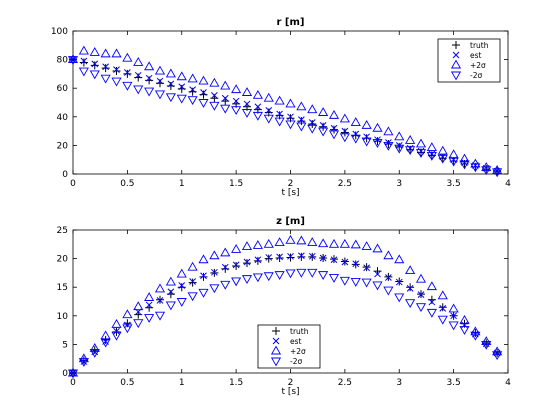  What do you see at coordinates (291, 383) in the screenshot?
I see `x-tick-label: 2` at bounding box center [291, 383].